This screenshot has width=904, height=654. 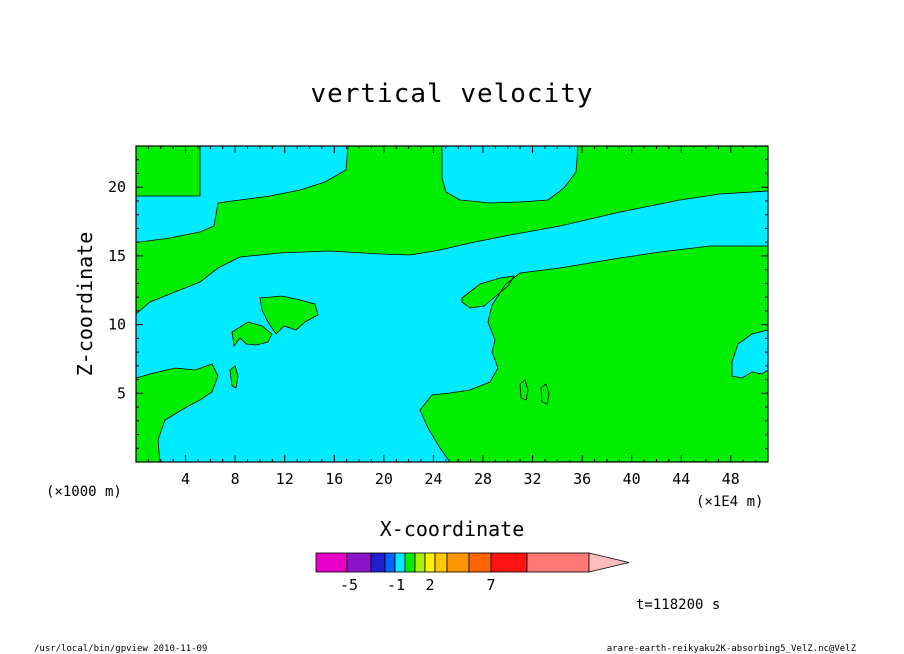 What do you see at coordinates (185, 479) in the screenshot?
I see `x-tick-label: 4` at bounding box center [185, 479].